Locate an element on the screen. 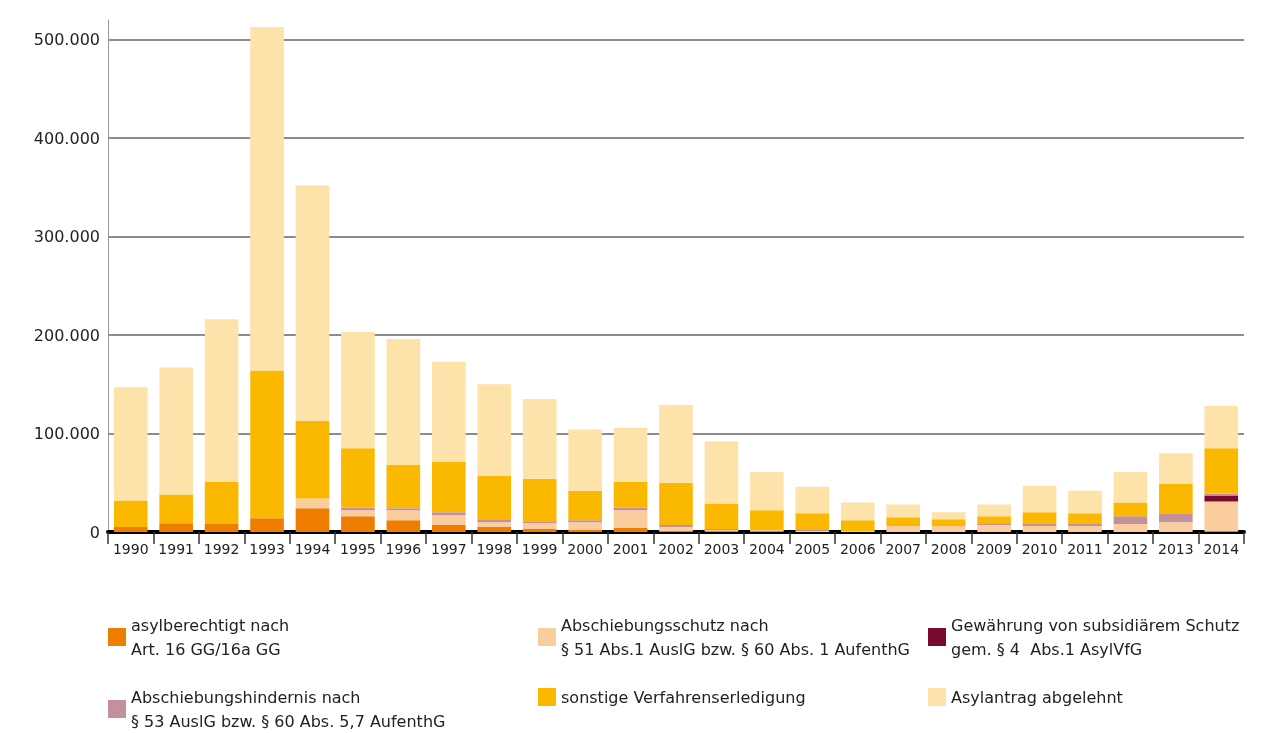  legend-label: Abschiebungshindernis nach § 53 AuslG bzw. § 60 Abs. 5,7 AufenthG is located at coordinates (288, 709).